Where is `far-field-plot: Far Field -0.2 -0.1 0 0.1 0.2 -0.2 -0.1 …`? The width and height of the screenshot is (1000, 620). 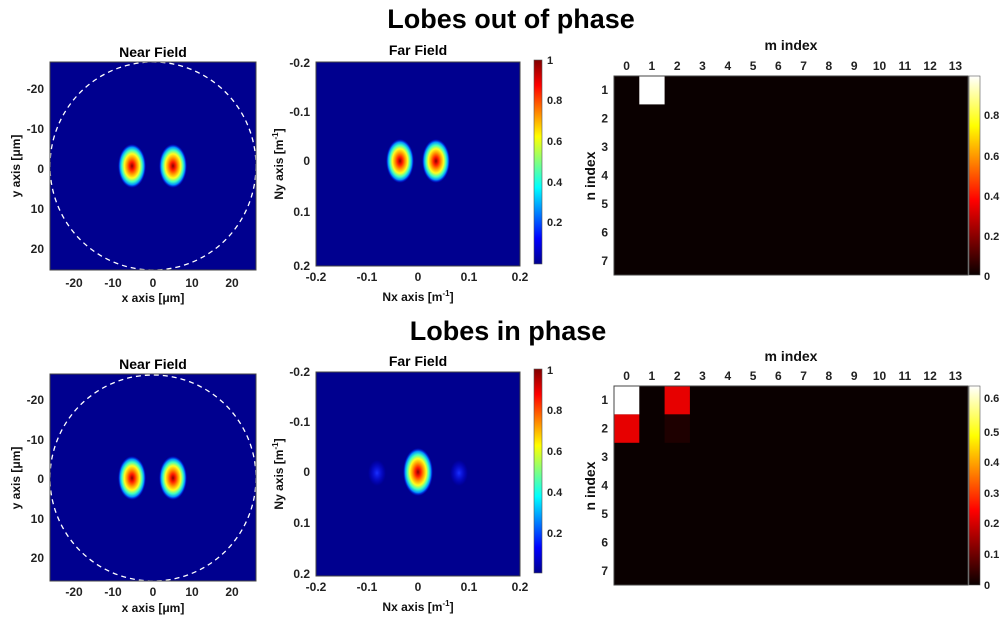
far-field-plot: Far Field -0.2 -0.1 0 0.1 0.2 -0.2 -0.1 … is located at coordinates (417, 483).